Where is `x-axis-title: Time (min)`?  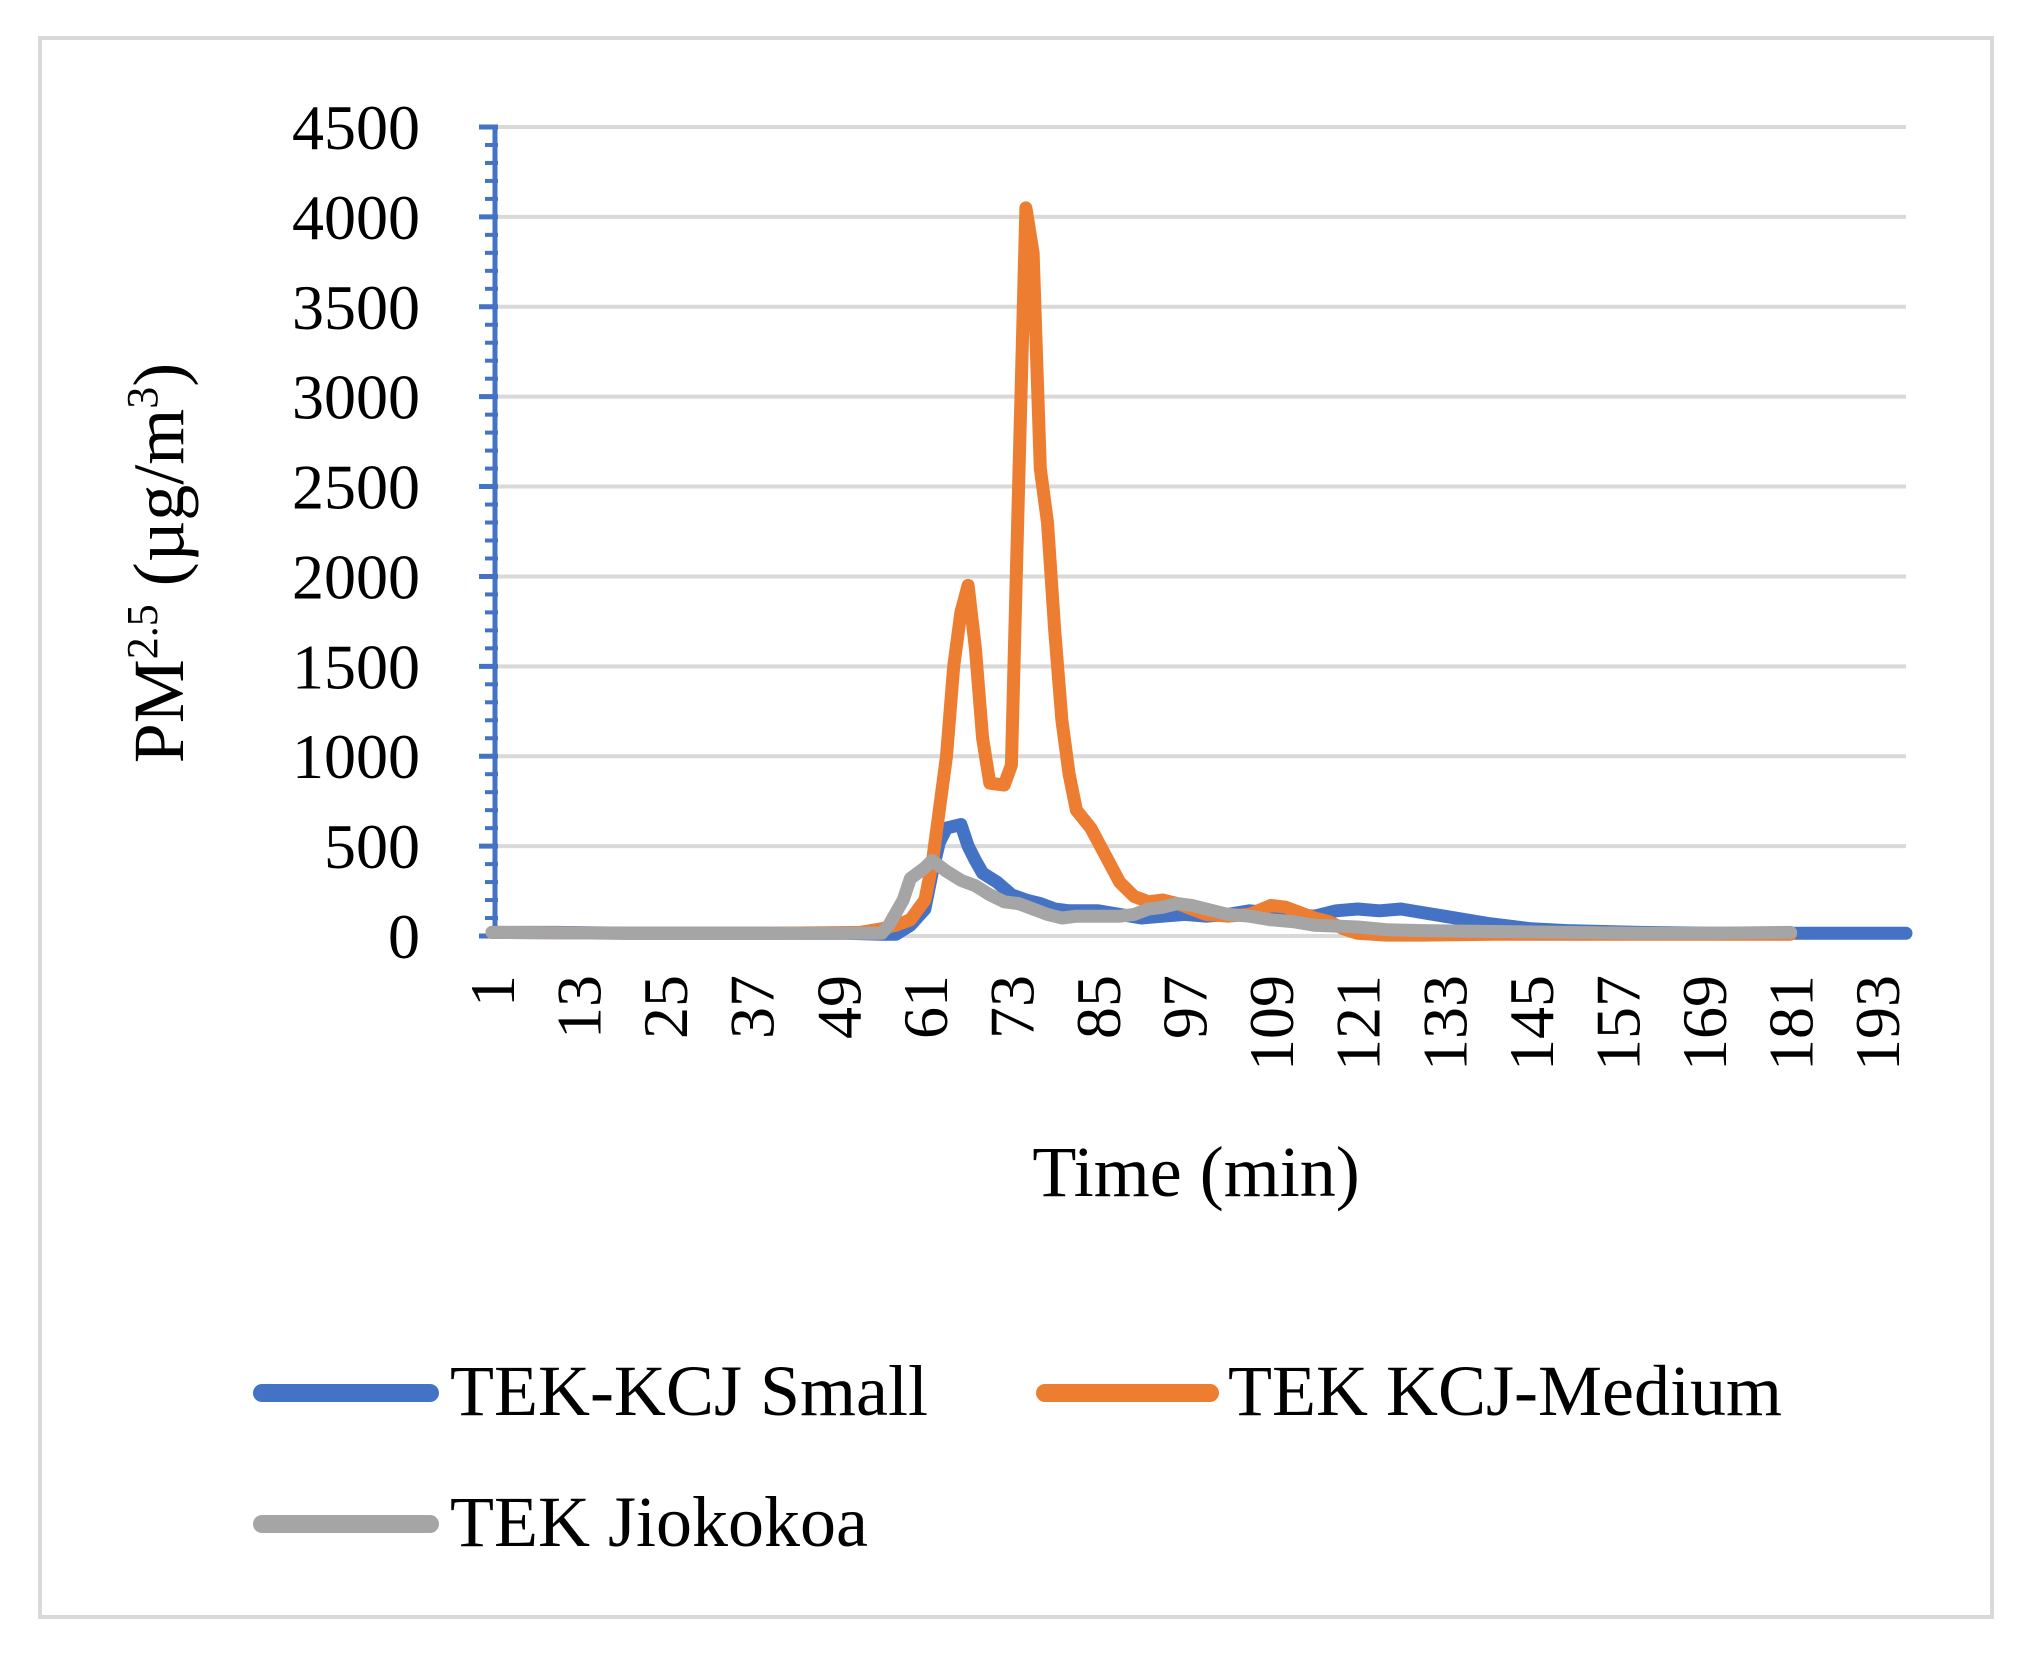 x-axis-title: Time (min) is located at coordinates (1195, 1172).